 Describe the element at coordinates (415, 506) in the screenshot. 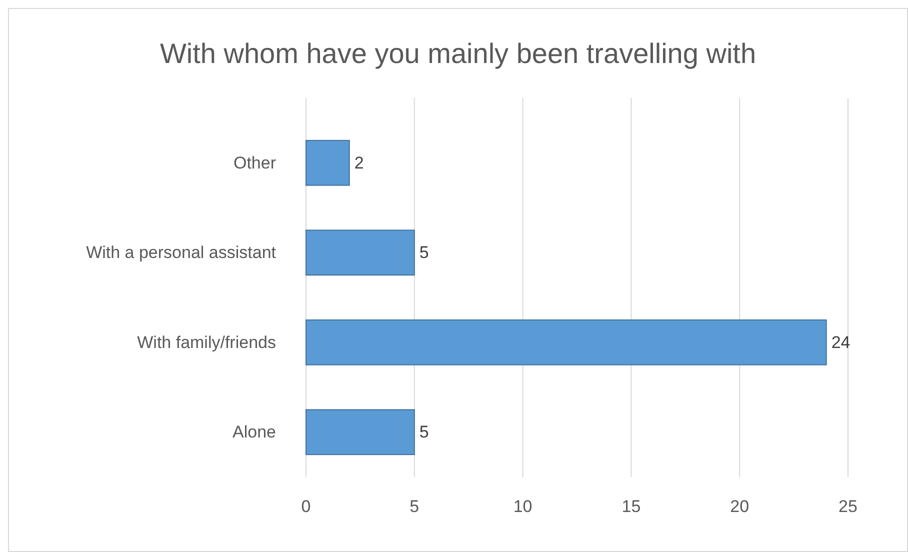

I see `x-tick-label: 5` at that location.